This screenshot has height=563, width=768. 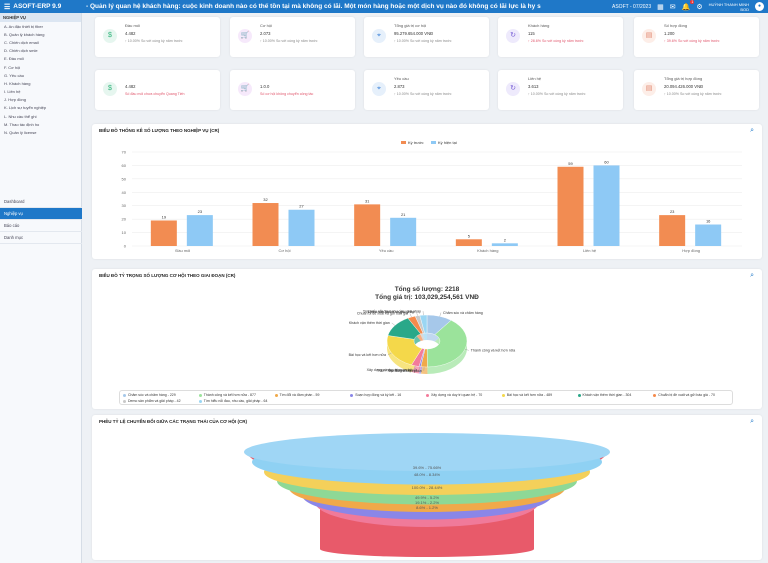 What do you see at coordinates (12, 92) in the screenshot?
I see `sidebar-item: I. Liên hệ` at bounding box center [12, 92].